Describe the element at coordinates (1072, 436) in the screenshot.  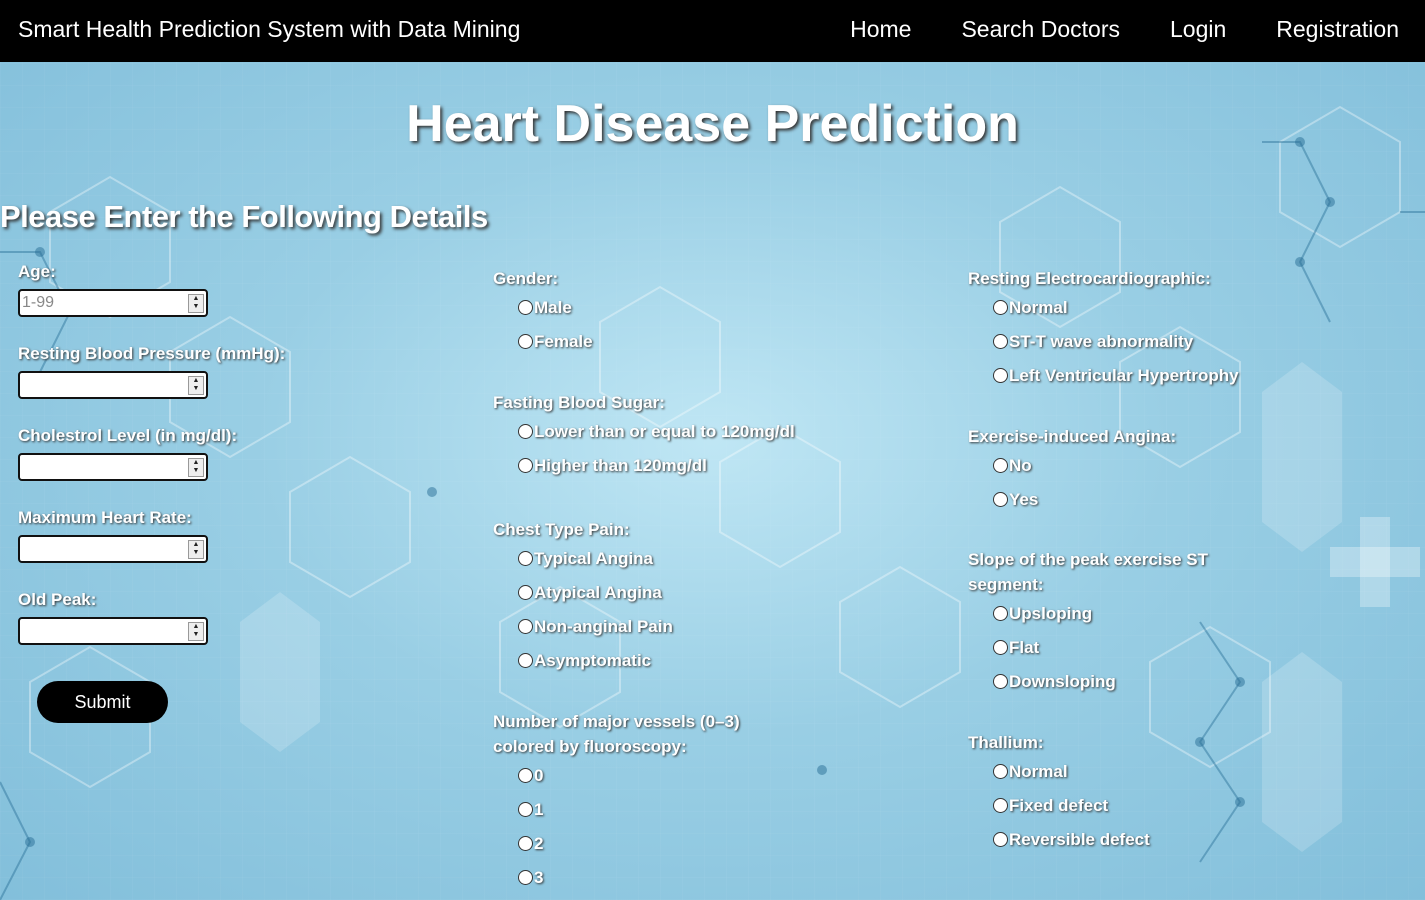
I see `exercise-angina-label: Exercise-induced Angina:` at that location.